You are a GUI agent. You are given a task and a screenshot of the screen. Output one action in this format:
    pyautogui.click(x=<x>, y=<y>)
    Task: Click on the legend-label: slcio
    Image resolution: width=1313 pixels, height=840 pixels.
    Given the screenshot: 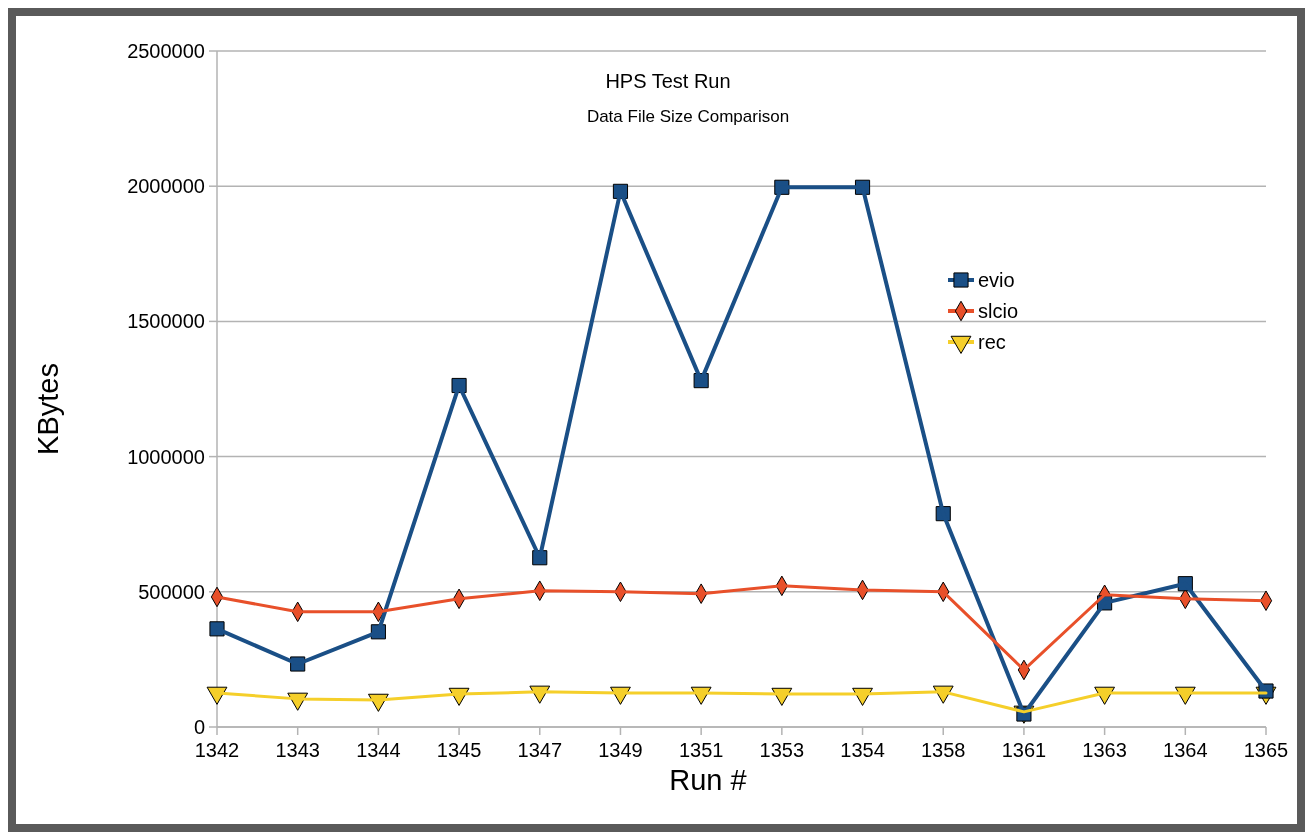 What is the action you would take?
    pyautogui.click(x=998, y=311)
    